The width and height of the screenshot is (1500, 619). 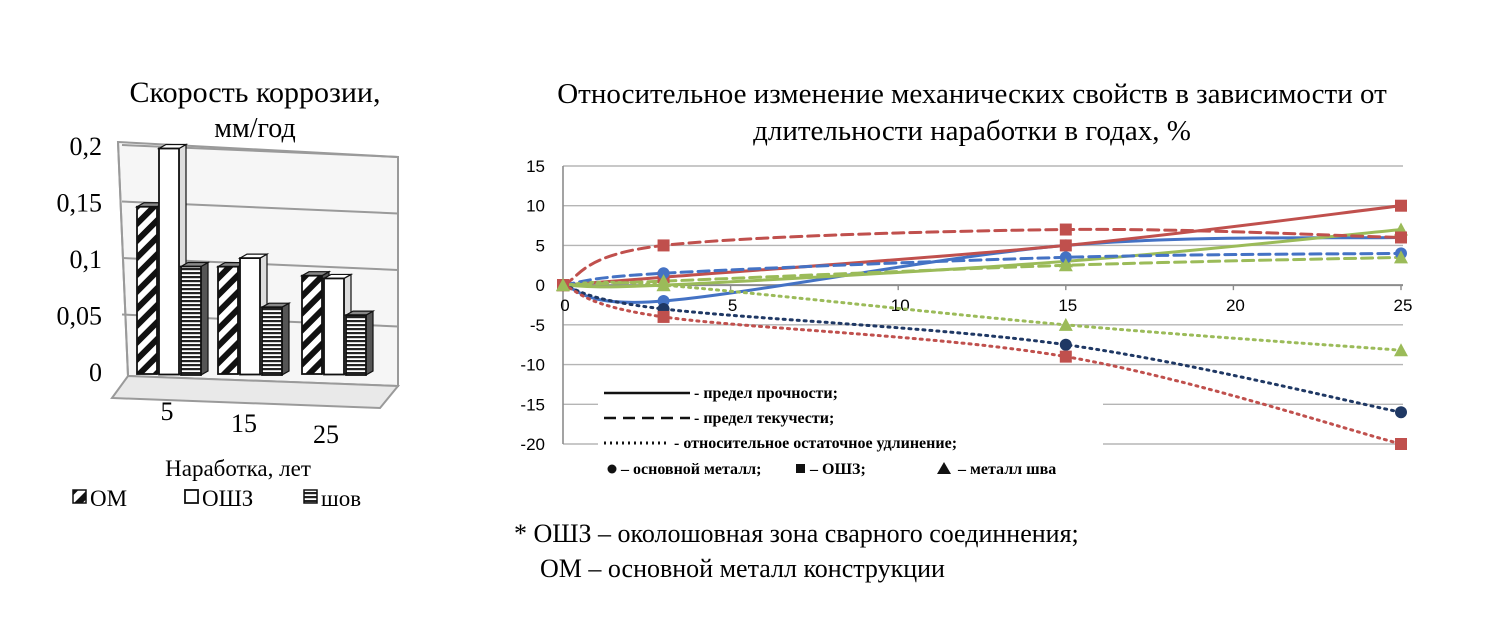 I want to click on line-y-tick-label: 0, so click(x=540, y=285).